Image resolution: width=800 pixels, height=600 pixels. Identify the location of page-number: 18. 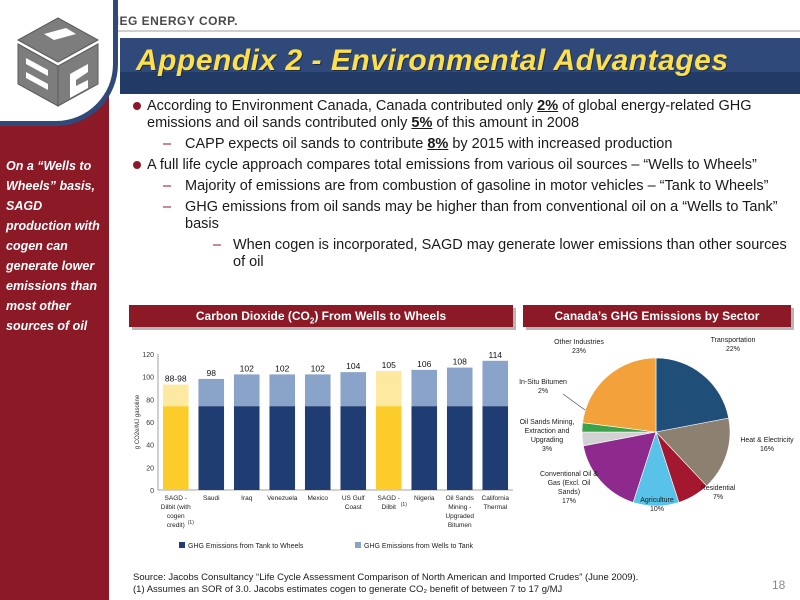
(779, 585).